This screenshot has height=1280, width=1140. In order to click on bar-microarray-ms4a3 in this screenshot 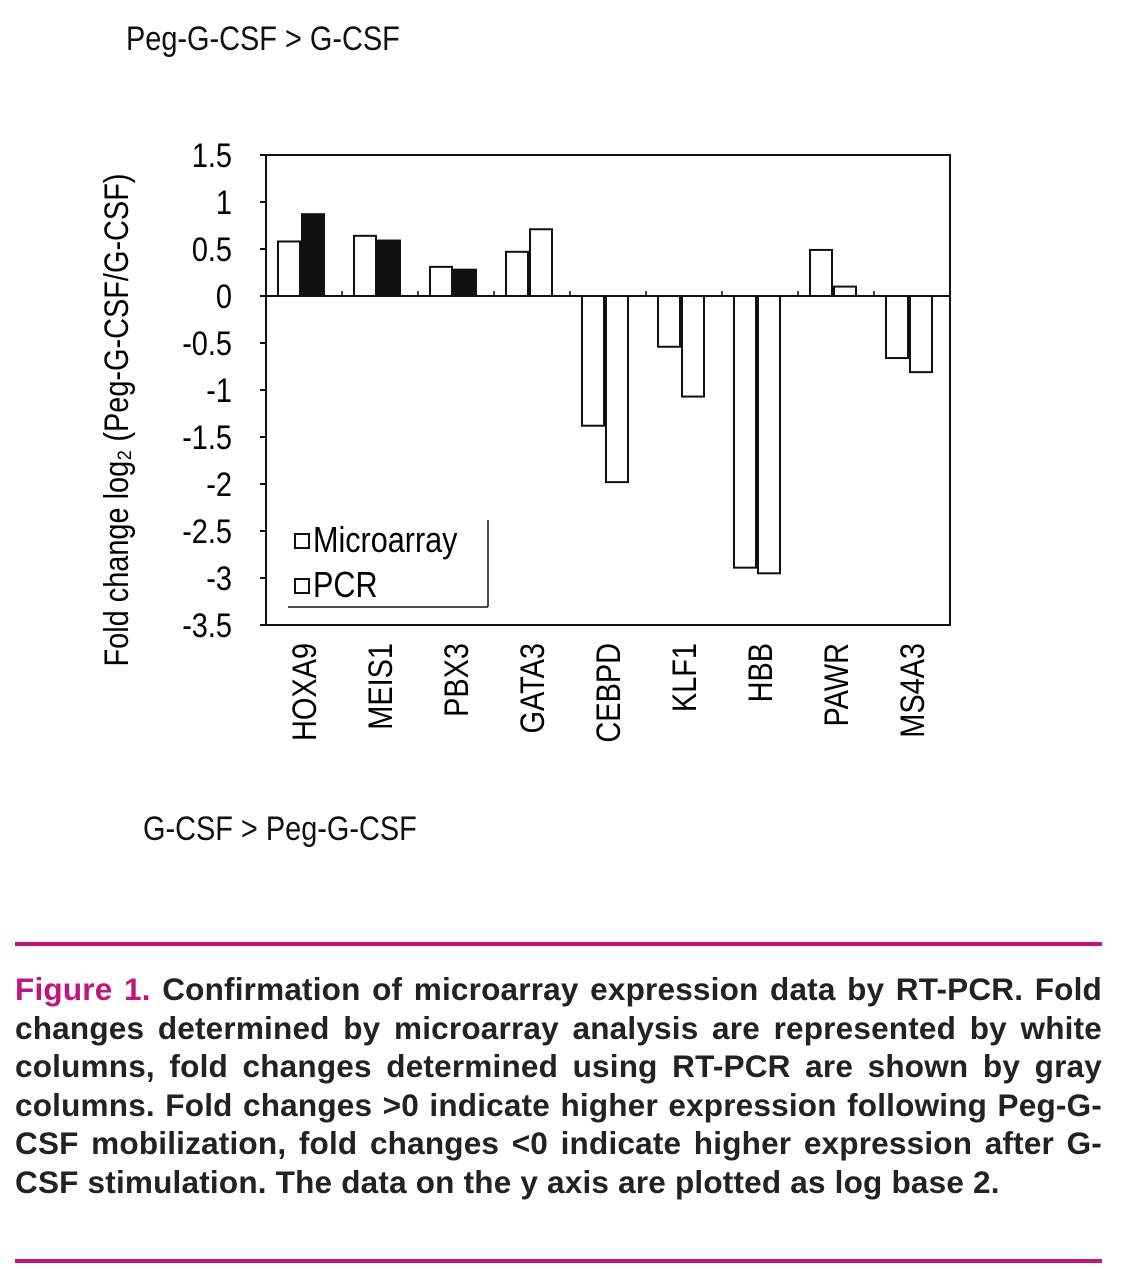, I will do `click(897, 327)`.